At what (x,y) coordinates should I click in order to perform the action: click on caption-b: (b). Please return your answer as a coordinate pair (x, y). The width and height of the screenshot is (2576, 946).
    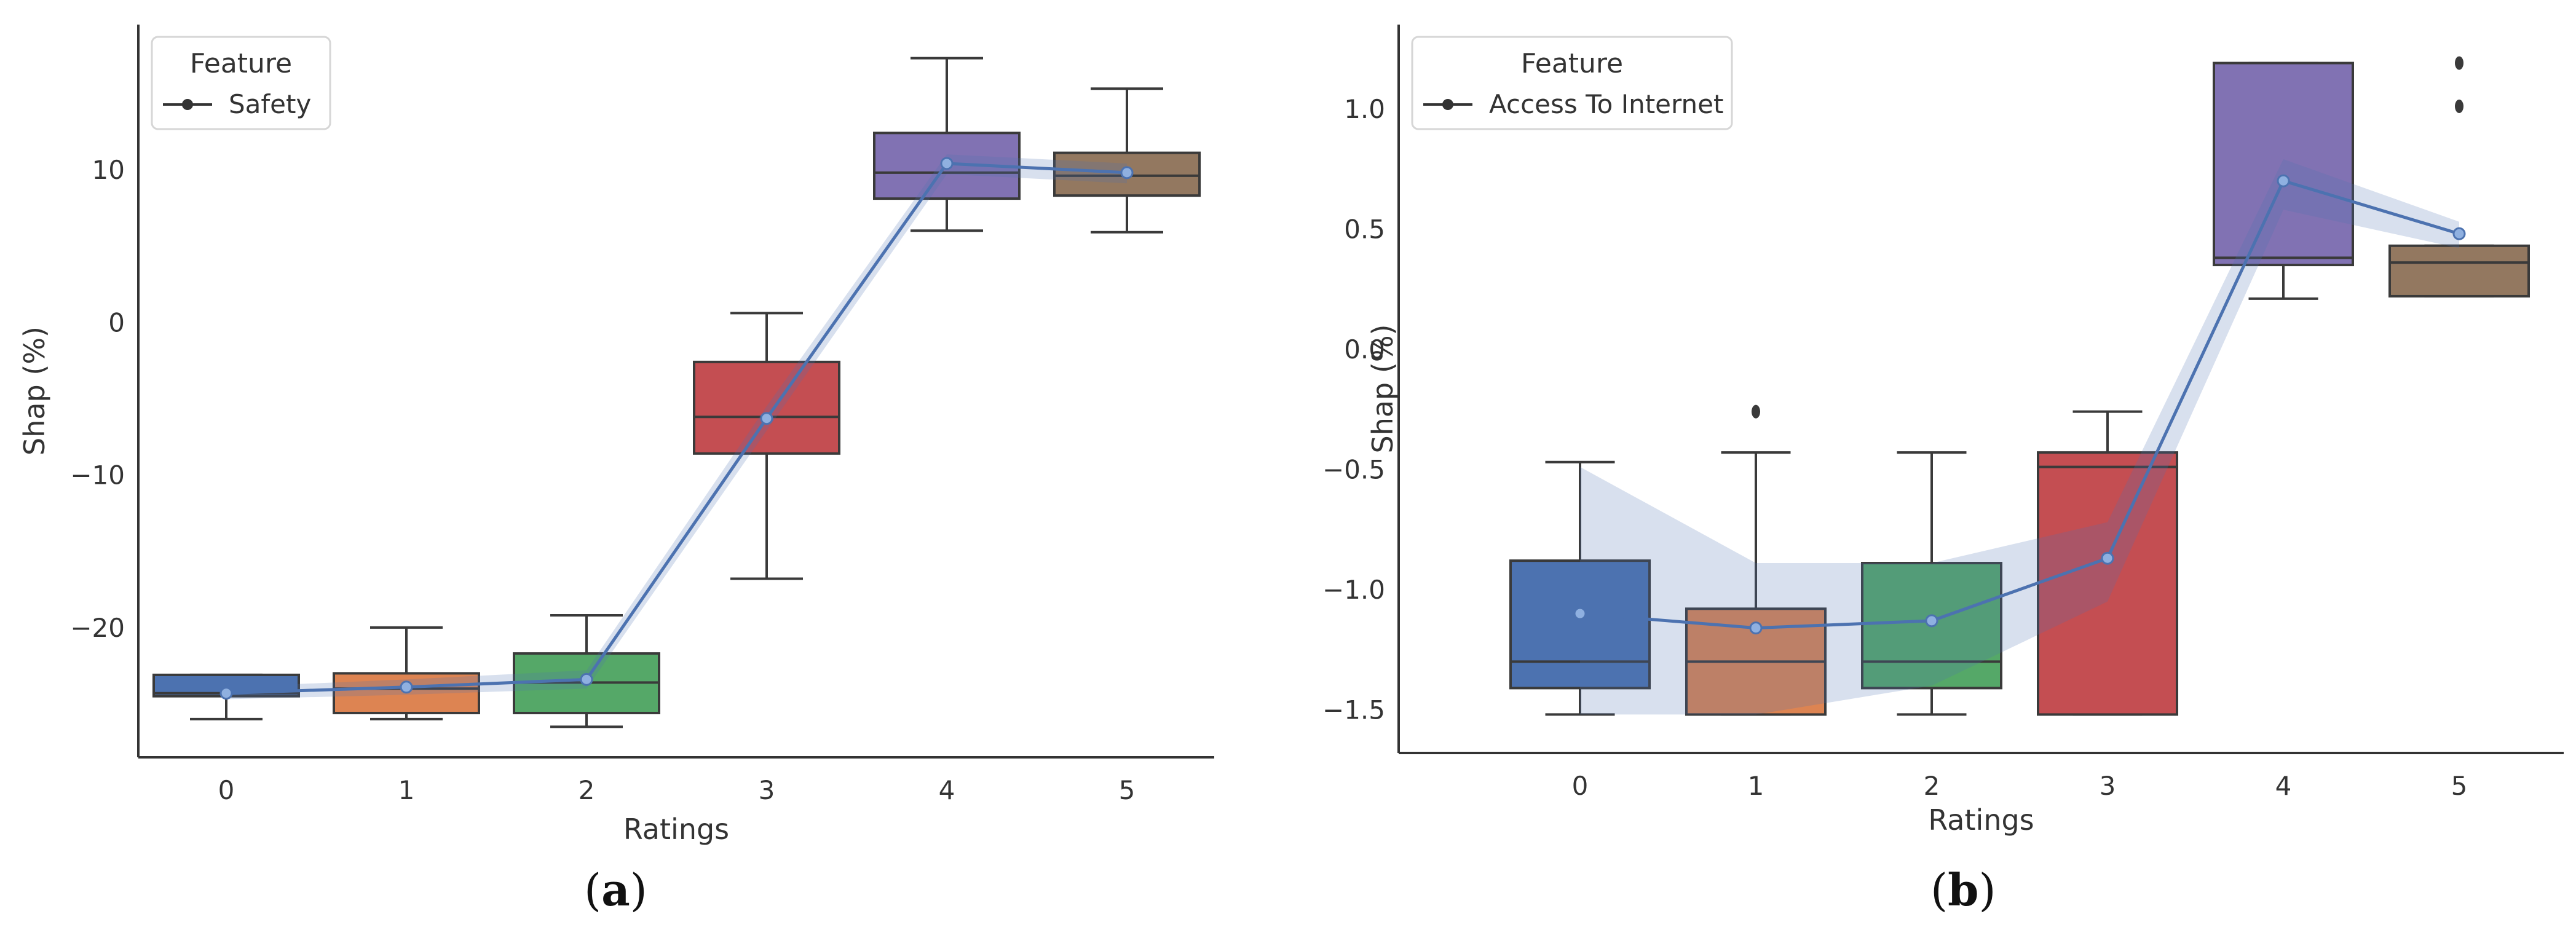
    Looking at the image, I should click on (1963, 890).